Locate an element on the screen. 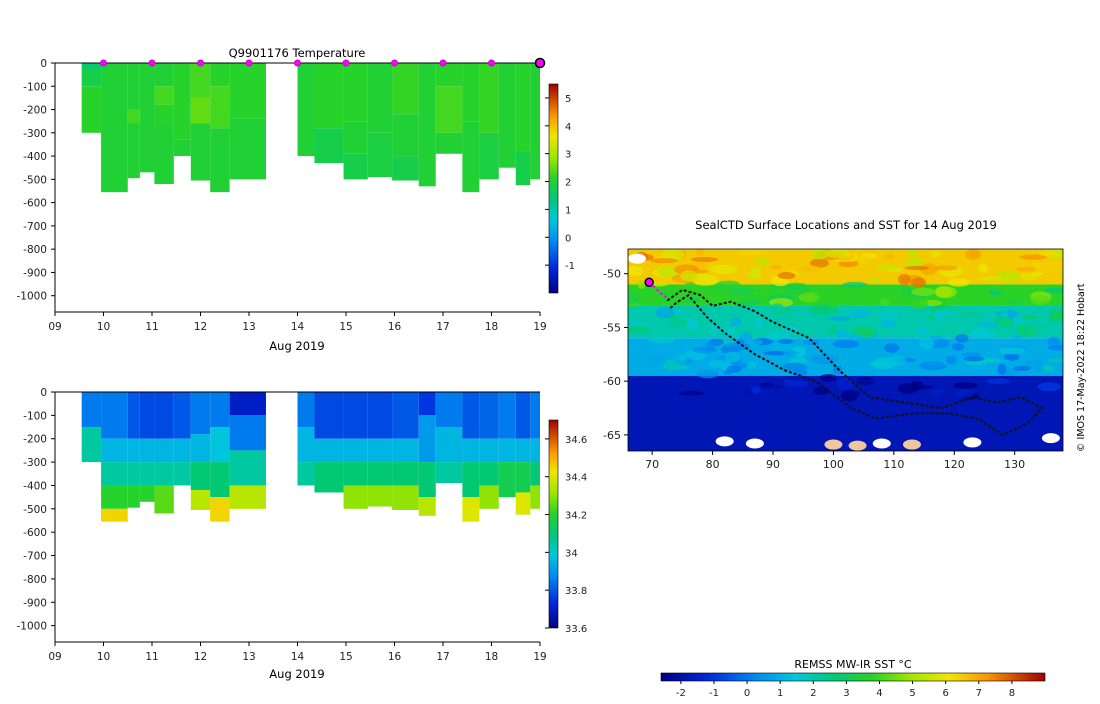 This screenshot has width=1100, height=704. salinity-y-tick-label: -400 is located at coordinates (35, 486).